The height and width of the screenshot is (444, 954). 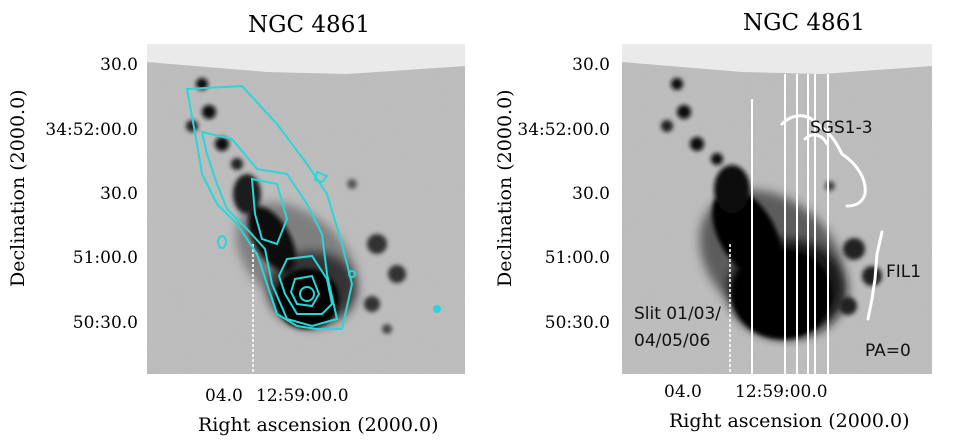 What do you see at coordinates (18, 188) in the screenshot?
I see `left-y-axis-label: Declination (2000.0)` at bounding box center [18, 188].